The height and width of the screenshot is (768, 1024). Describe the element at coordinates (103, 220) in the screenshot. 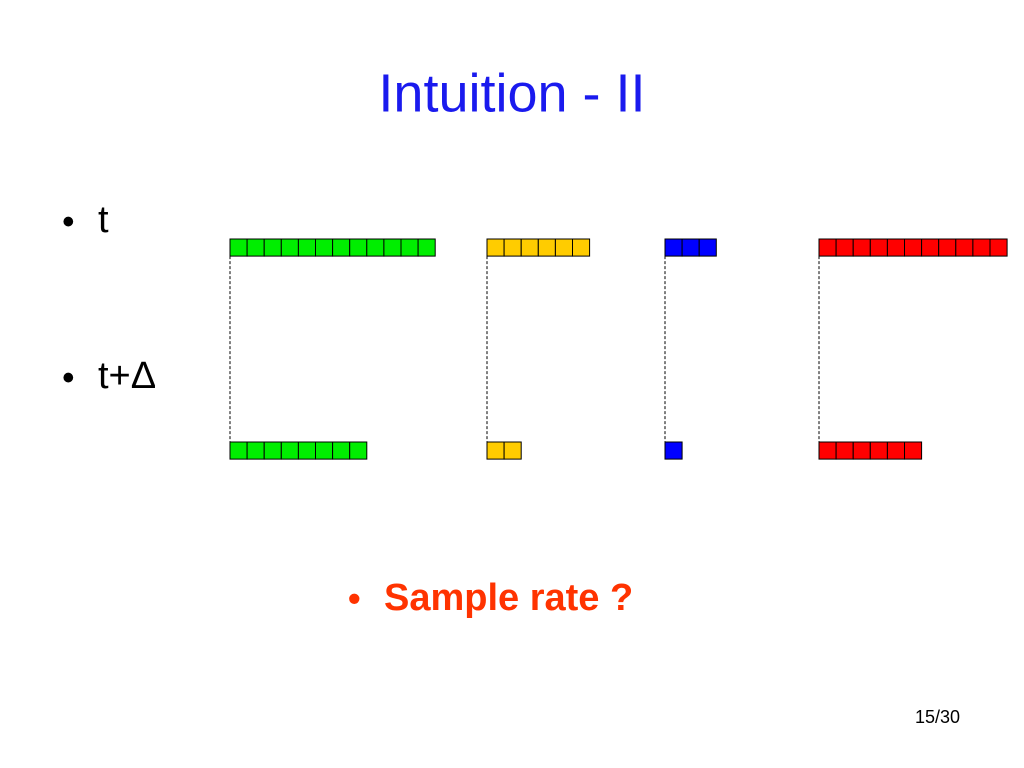

I see `bullet-text: t` at that location.